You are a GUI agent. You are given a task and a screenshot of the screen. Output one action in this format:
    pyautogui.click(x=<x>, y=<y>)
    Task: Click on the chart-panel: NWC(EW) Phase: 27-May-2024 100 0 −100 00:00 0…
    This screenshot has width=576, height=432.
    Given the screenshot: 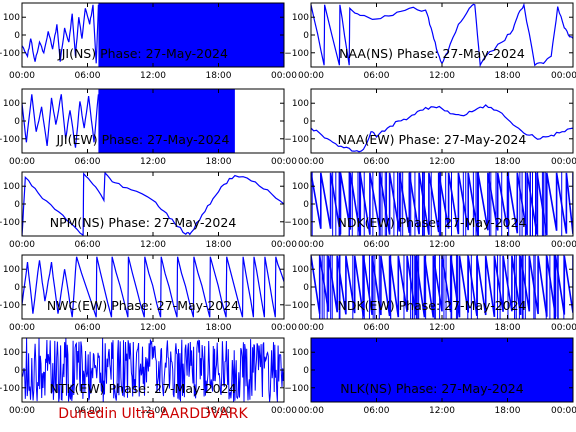 What is the action you would take?
    pyautogui.click(x=148, y=293)
    